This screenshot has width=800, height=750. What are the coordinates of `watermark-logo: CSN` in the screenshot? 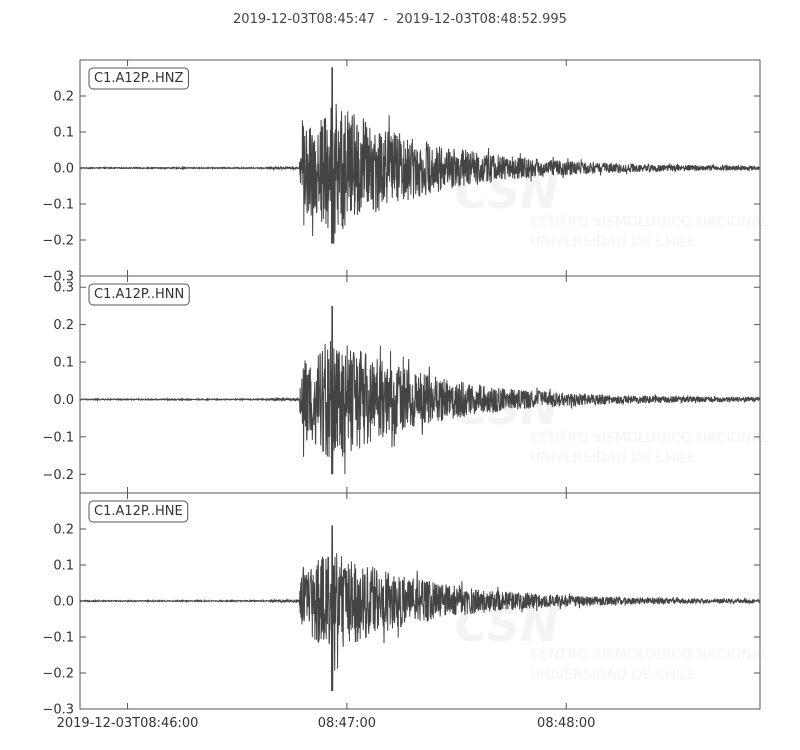 It's located at (507, 625).